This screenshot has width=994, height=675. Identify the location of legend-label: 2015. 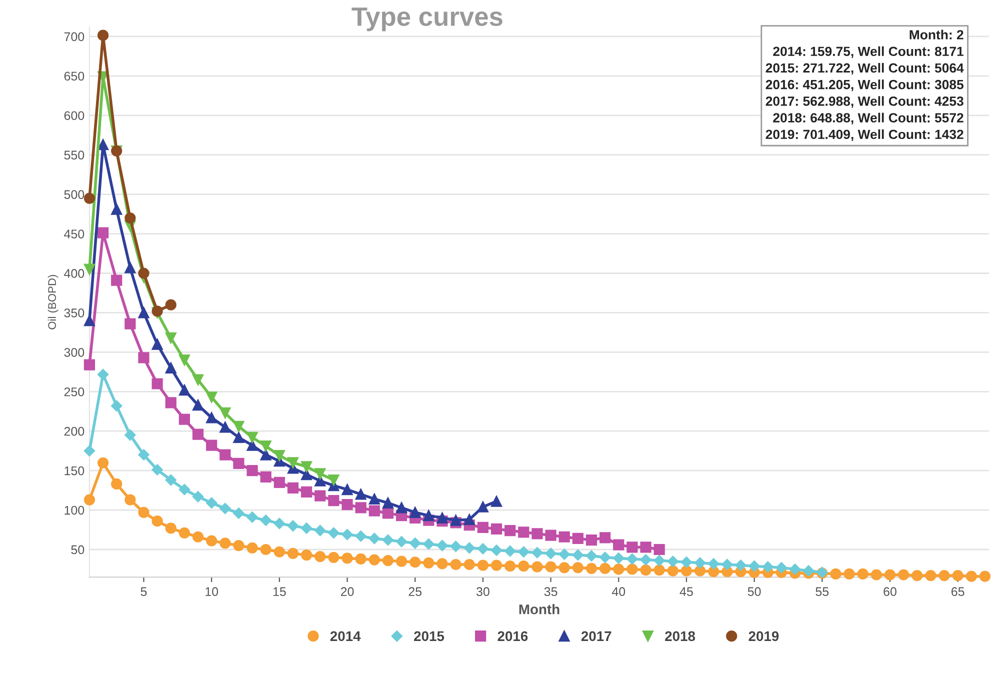
(429, 636).